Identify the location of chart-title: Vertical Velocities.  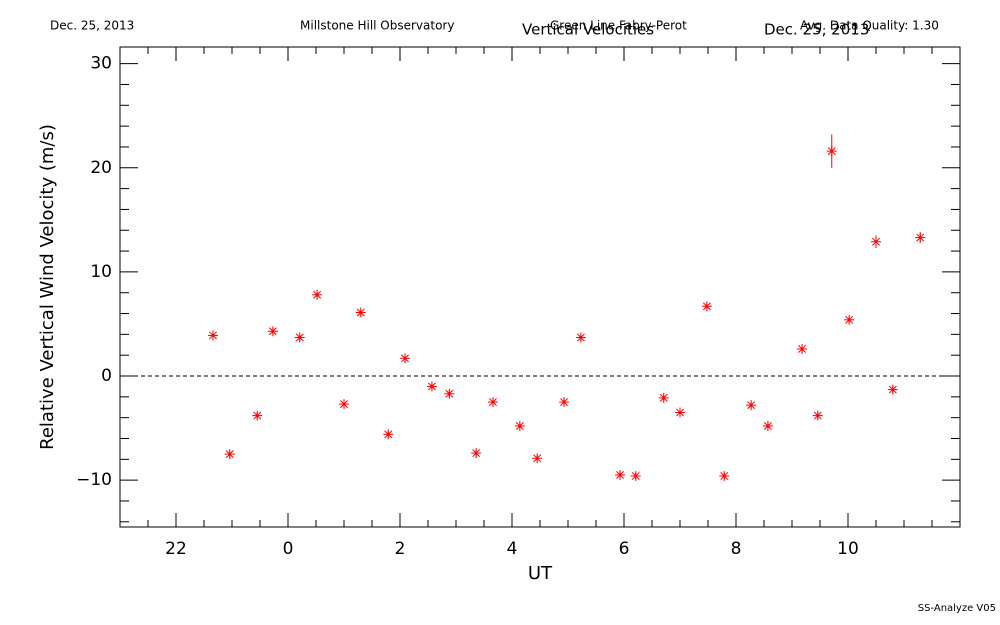
(588, 30).